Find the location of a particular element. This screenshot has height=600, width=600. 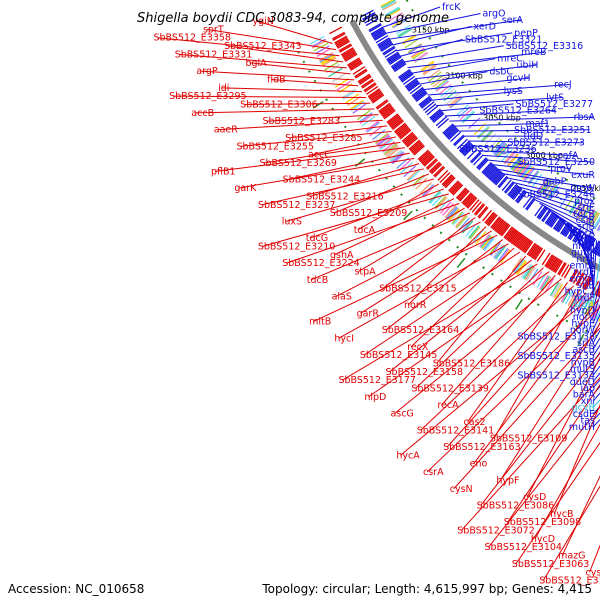

gene-label: accB is located at coordinates (202, 113).